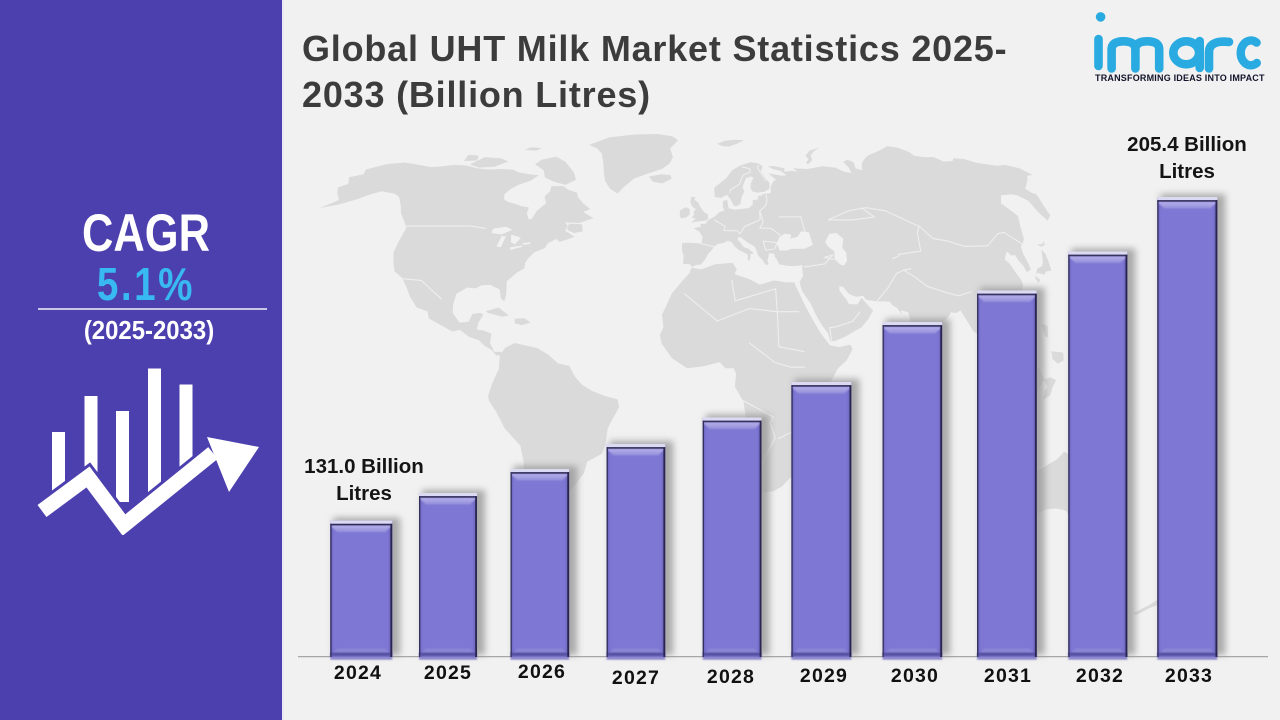  I want to click on svg-text: TRANSFORMING IDEAS INTO IMPACT, so click(1180, 78).